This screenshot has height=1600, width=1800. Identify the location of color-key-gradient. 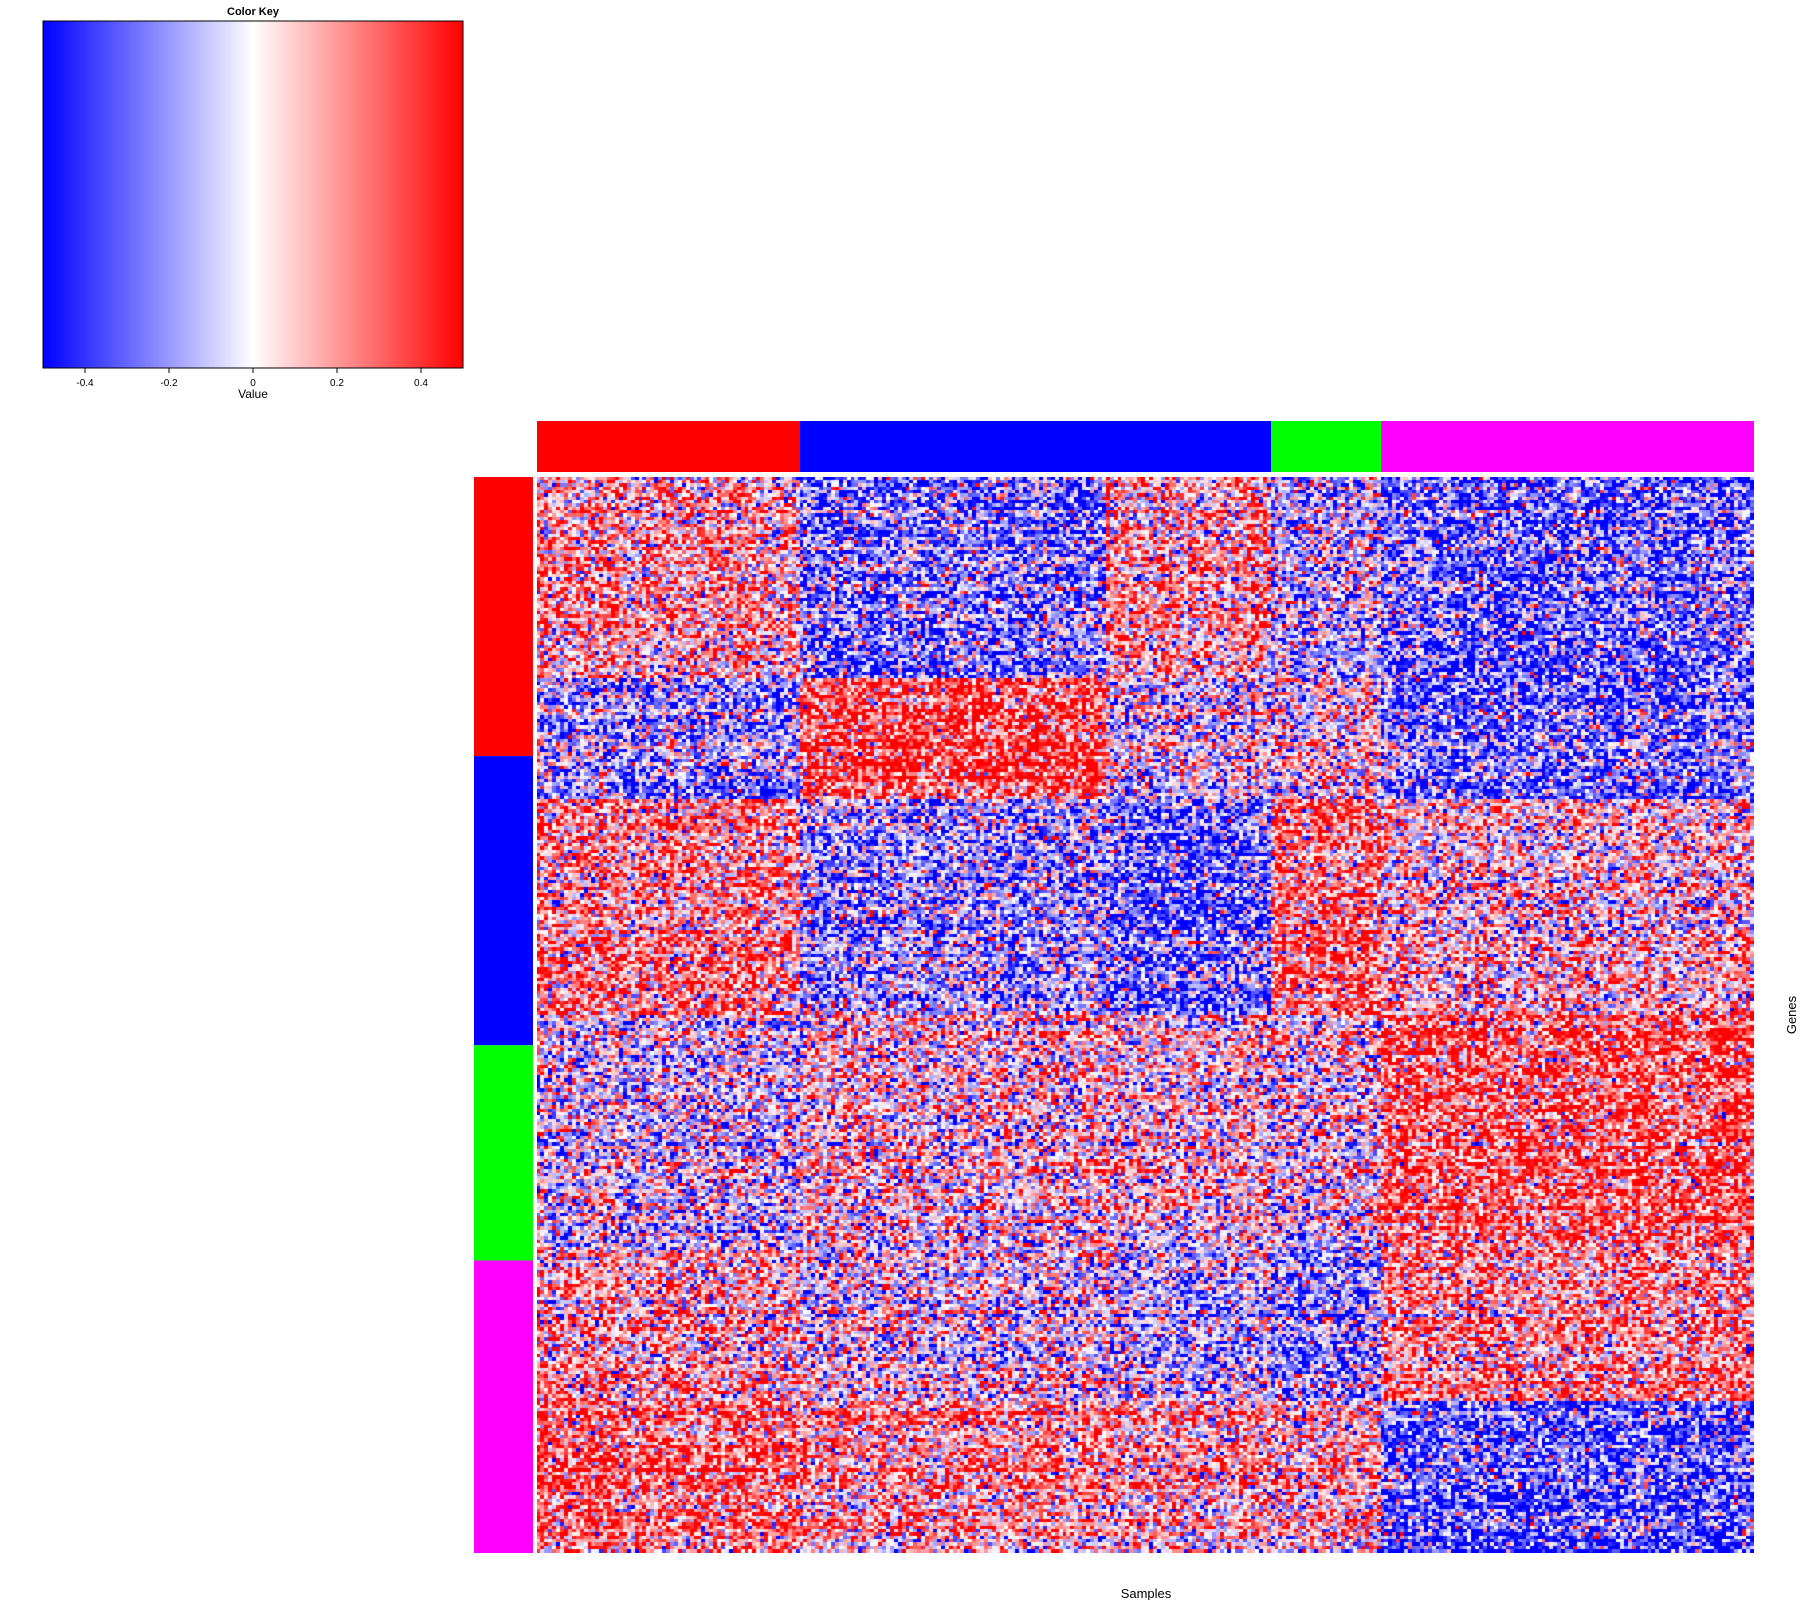
(253, 194).